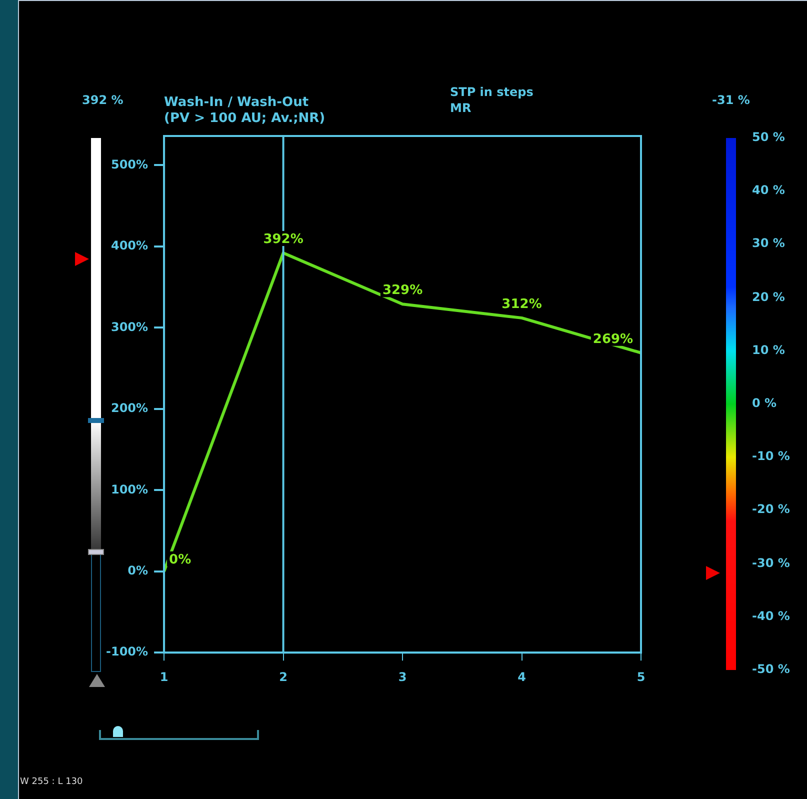 The image size is (807, 799). I want to click on text: MR, so click(461, 108).